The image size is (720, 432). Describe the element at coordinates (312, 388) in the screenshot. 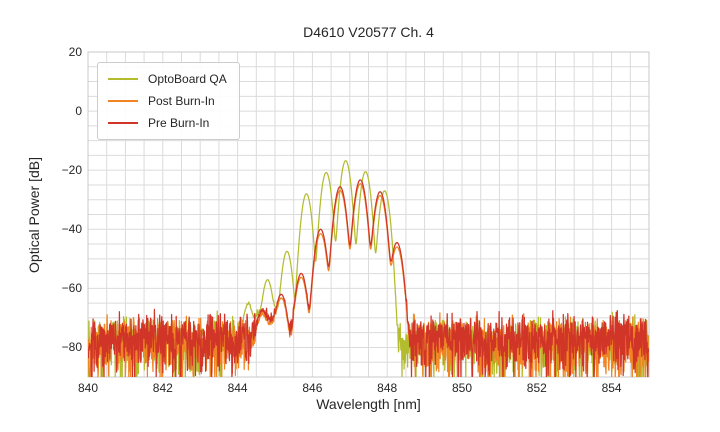

I see `x-tick-label: 846` at that location.